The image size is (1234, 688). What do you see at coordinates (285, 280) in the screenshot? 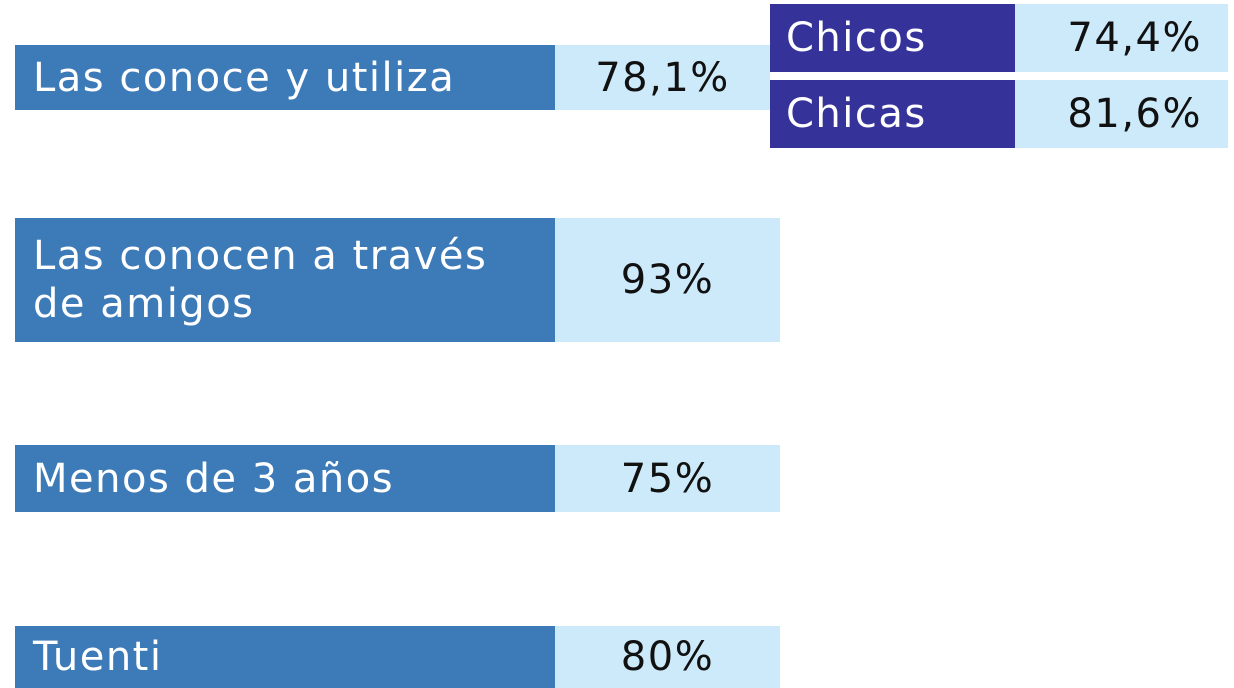
I see `row-label: Las conocen a través de amigos` at bounding box center [285, 280].